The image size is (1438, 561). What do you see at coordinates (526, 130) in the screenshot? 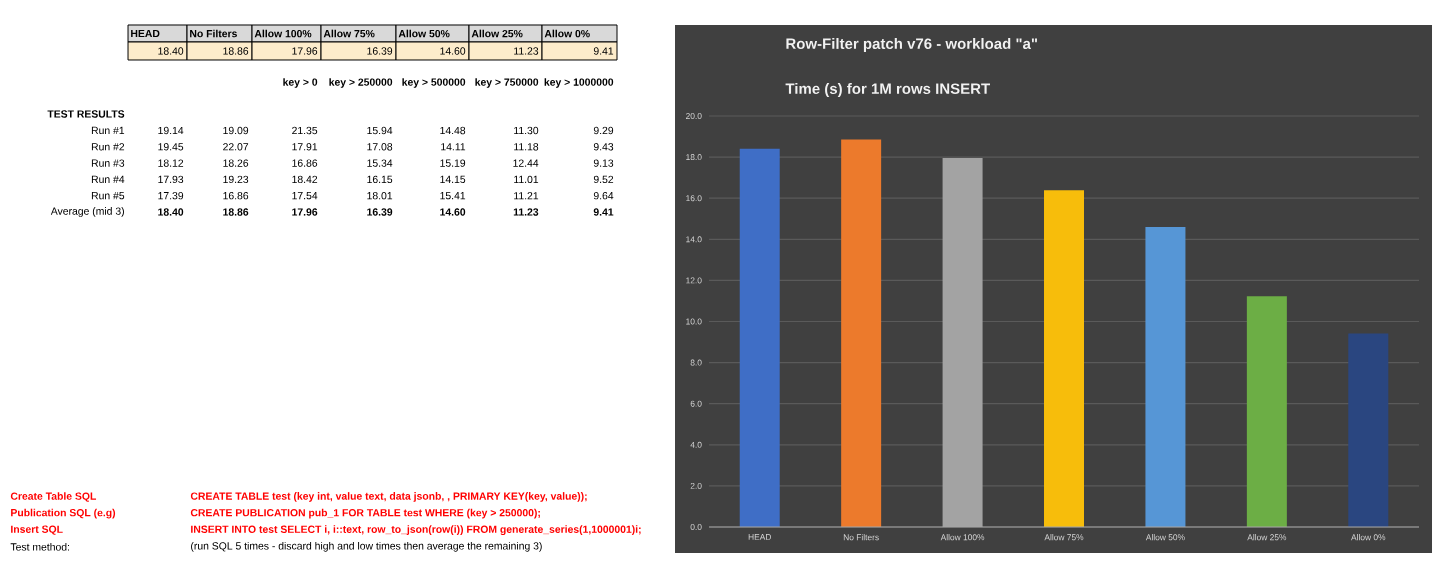
I see `text: 11.30` at bounding box center [526, 130].